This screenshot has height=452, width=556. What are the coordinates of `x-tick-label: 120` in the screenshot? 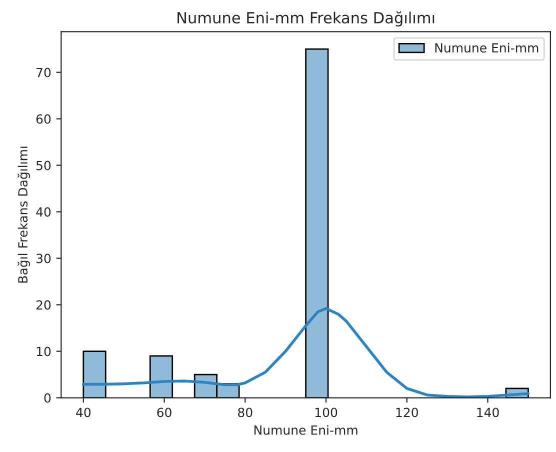 It's located at (407, 413).